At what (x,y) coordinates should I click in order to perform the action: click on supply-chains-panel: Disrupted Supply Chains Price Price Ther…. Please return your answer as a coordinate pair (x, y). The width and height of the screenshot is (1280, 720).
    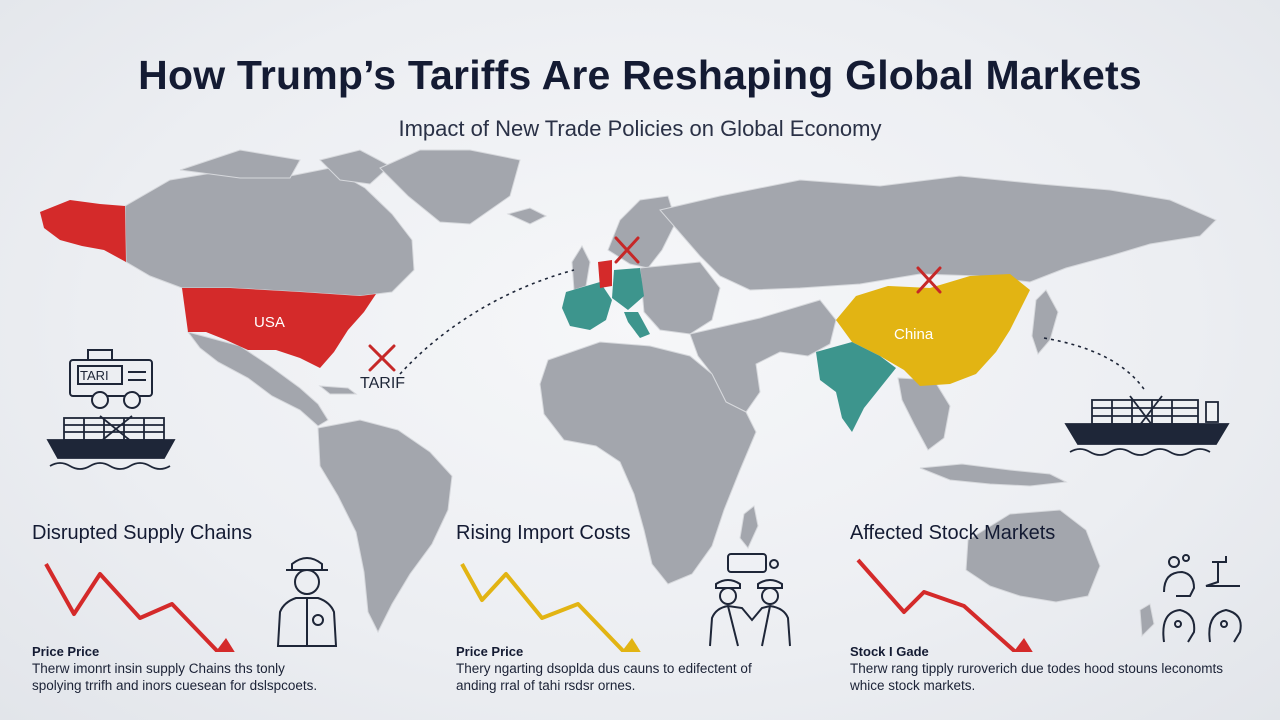
    Looking at the image, I should click on (242, 612).